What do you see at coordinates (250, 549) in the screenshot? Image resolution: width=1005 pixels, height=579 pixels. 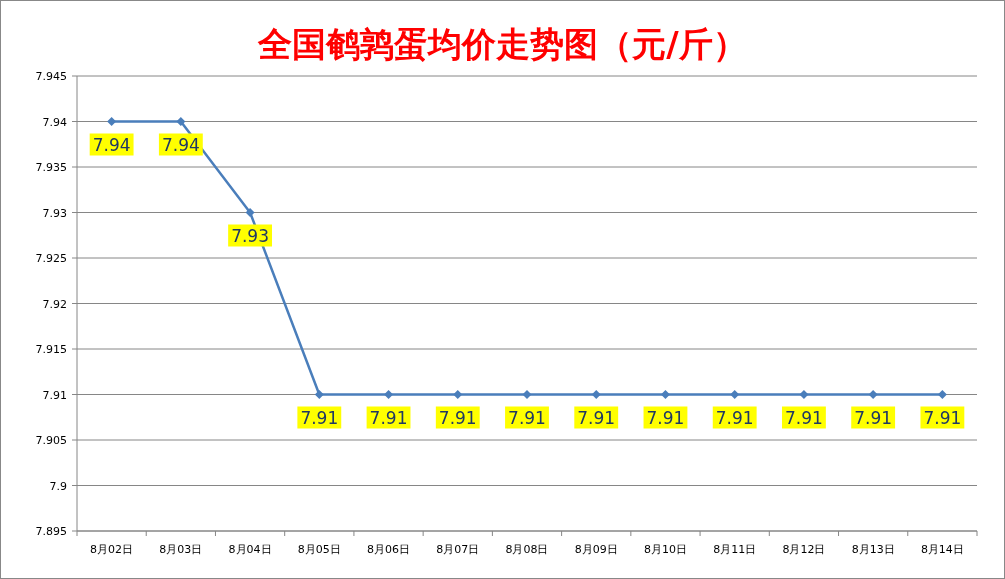 I see `x-tick-label: 8月04日` at bounding box center [250, 549].